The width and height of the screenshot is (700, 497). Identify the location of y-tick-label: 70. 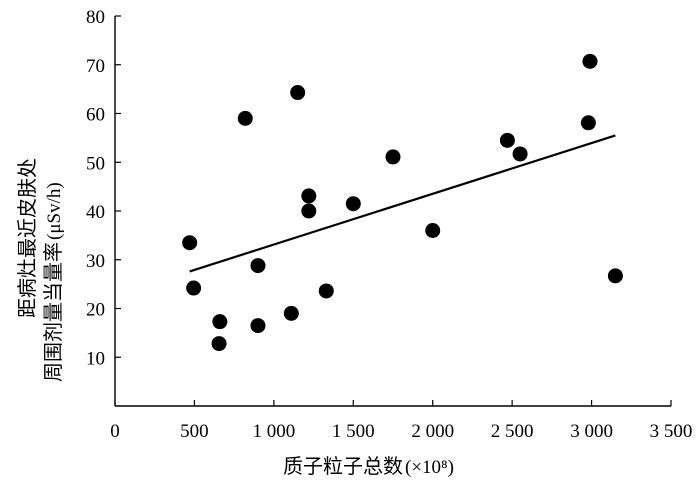
(95, 66).